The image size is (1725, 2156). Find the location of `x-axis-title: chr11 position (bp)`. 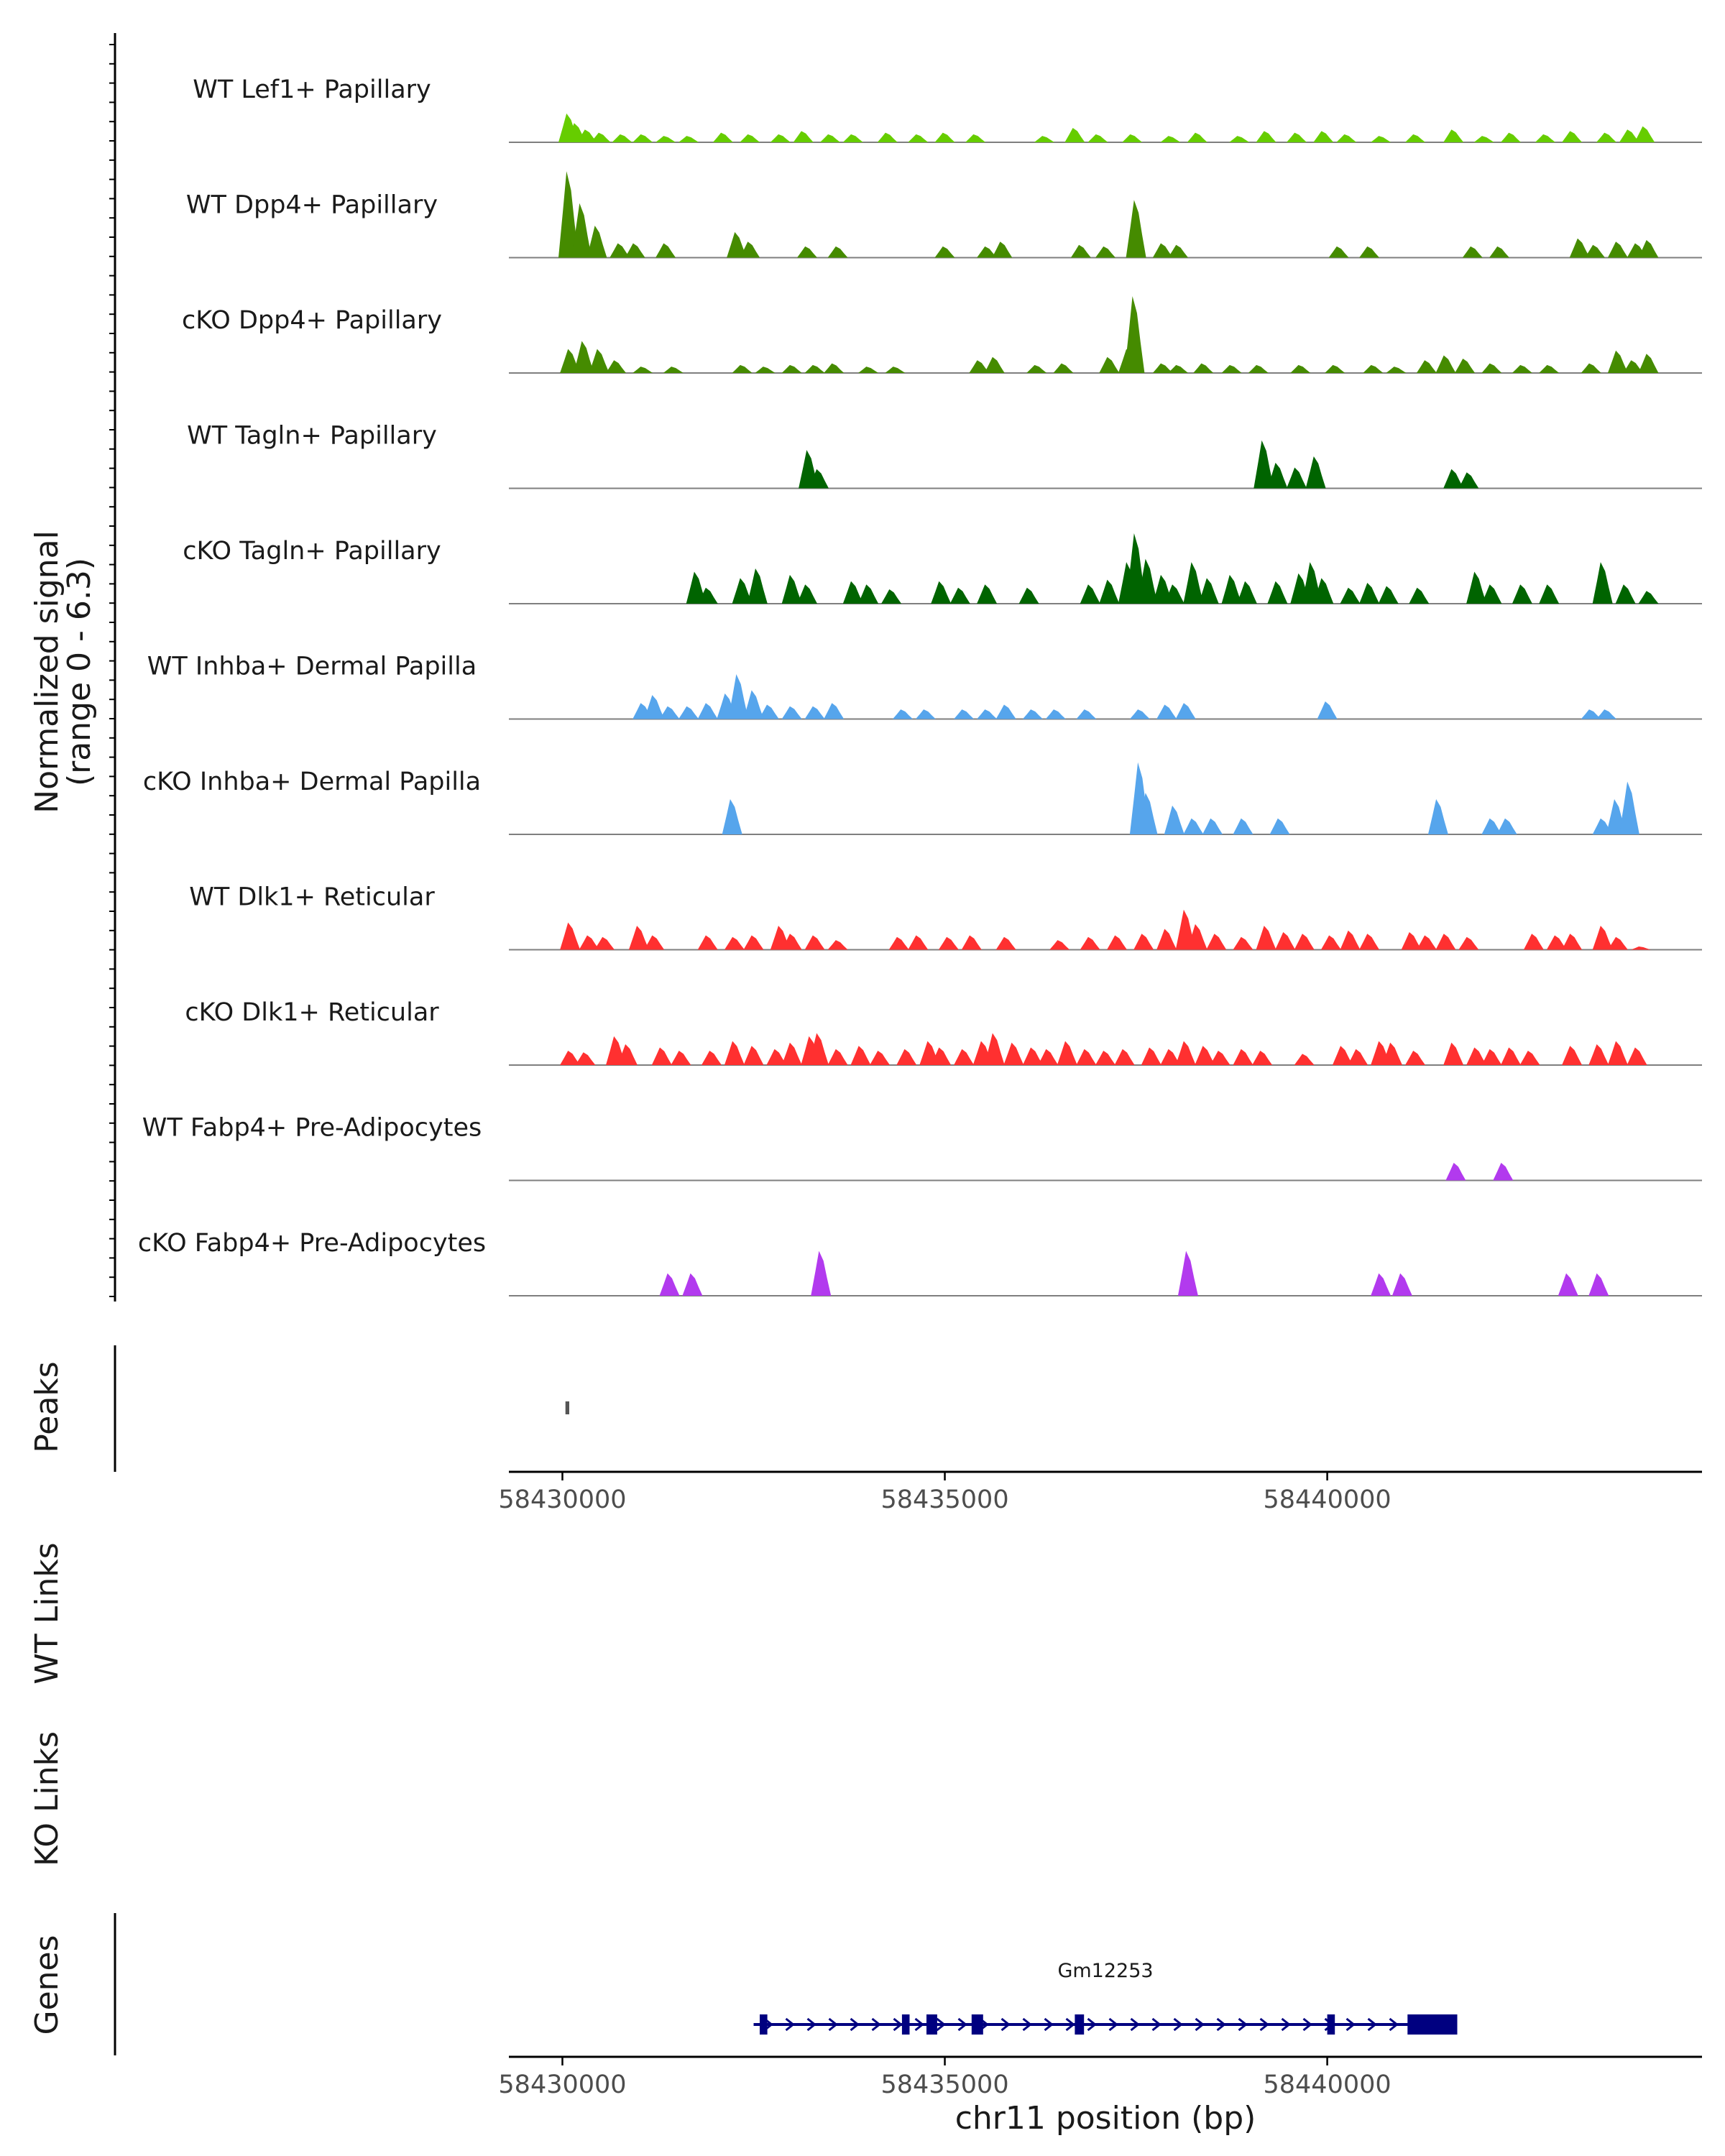

x-axis-title: chr11 position (bp) is located at coordinates (1105, 2118).